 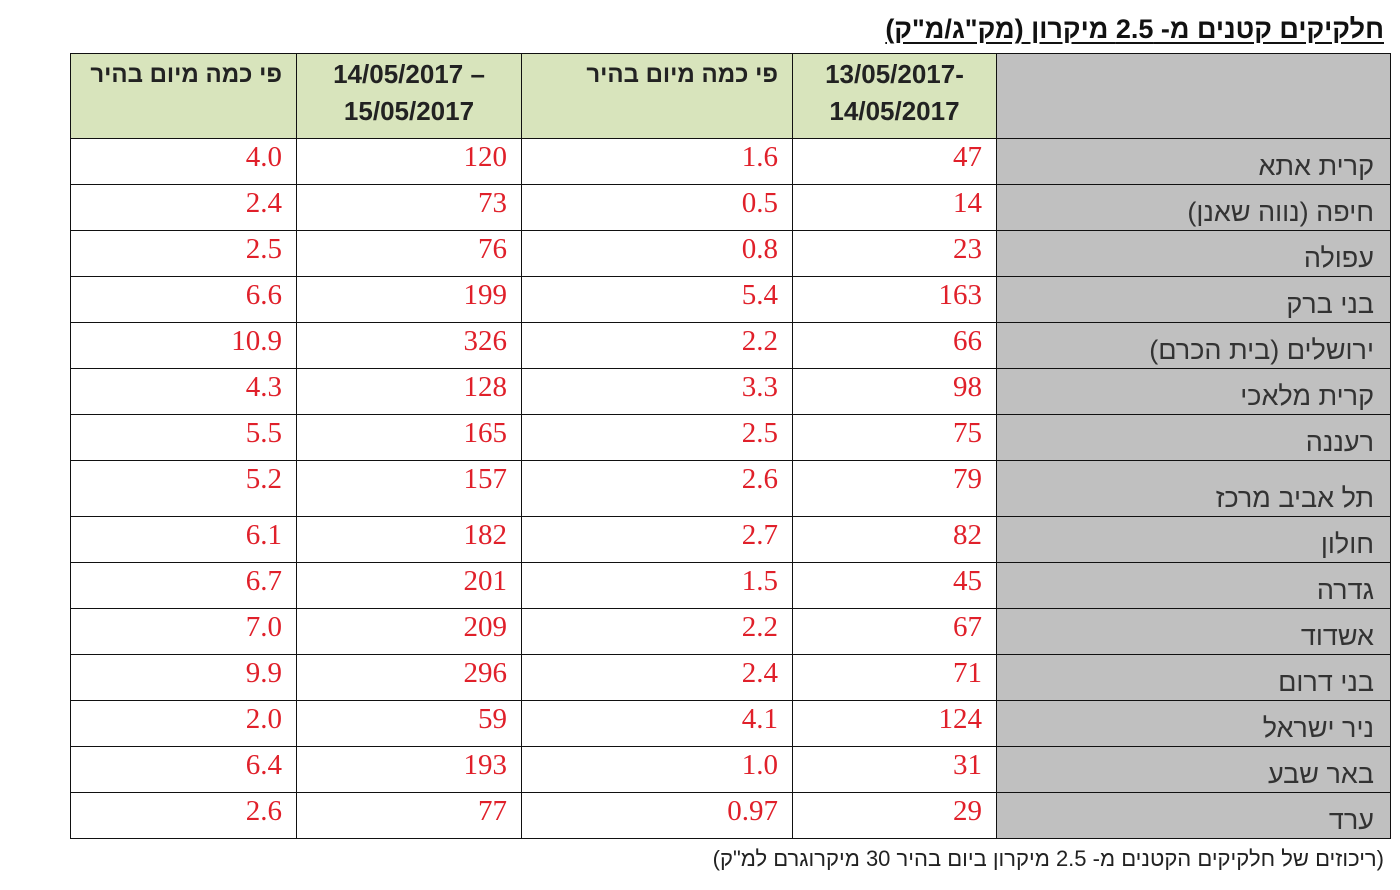 I want to click on period-2-value: 296, so click(x=409, y=677).